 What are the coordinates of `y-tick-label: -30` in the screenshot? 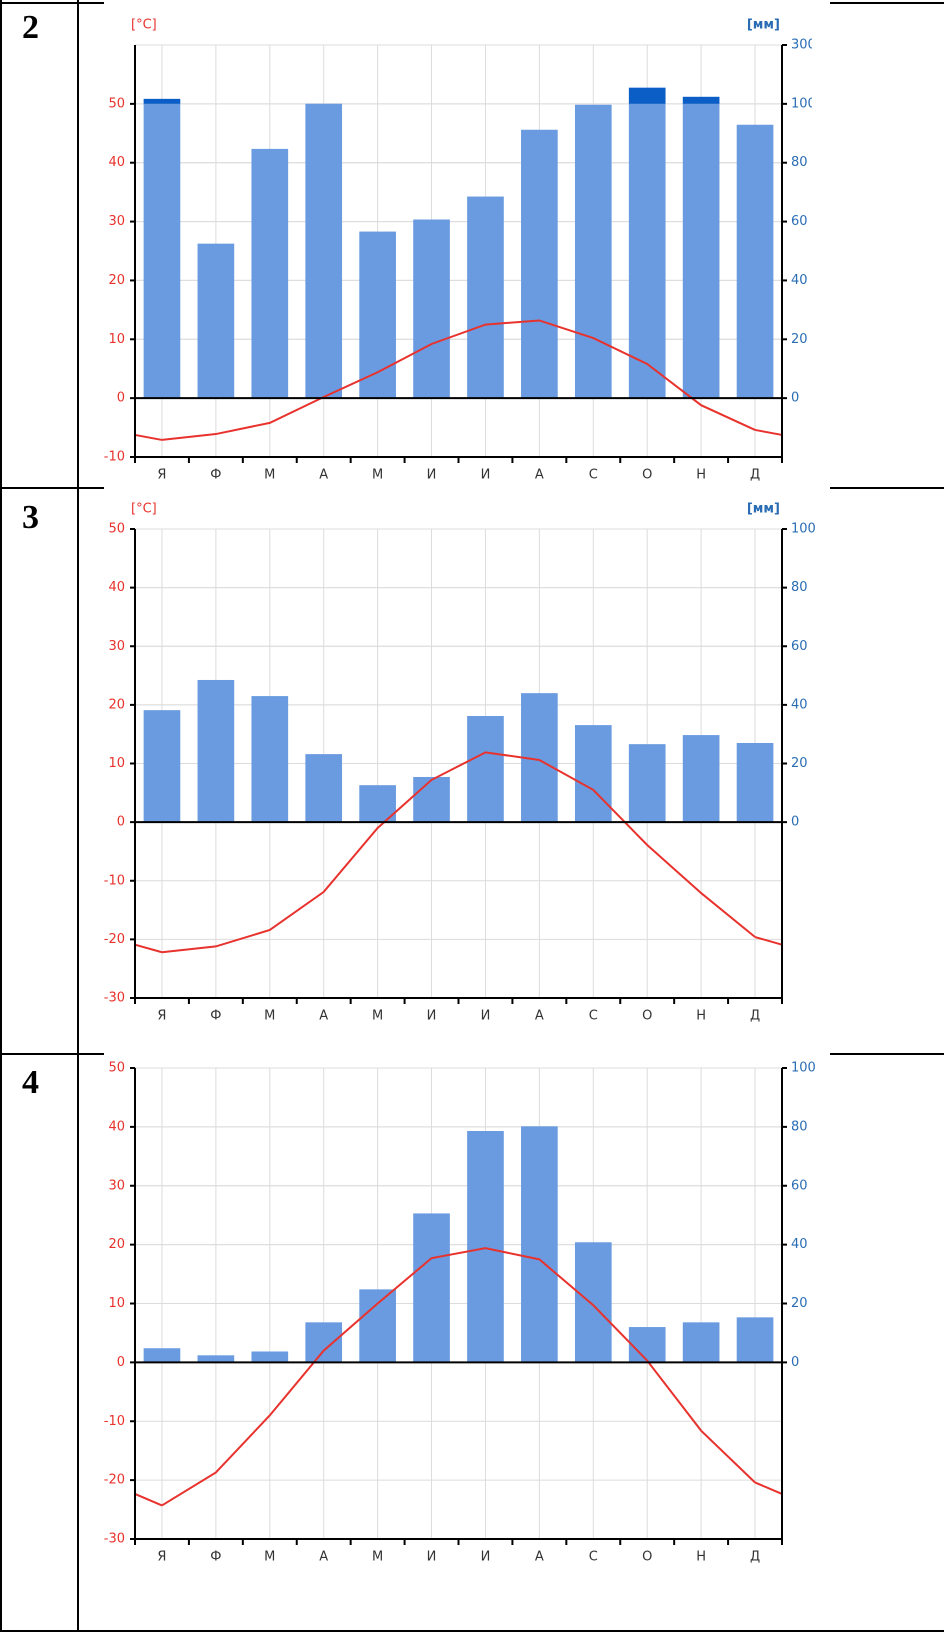 It's located at (114, 1539).